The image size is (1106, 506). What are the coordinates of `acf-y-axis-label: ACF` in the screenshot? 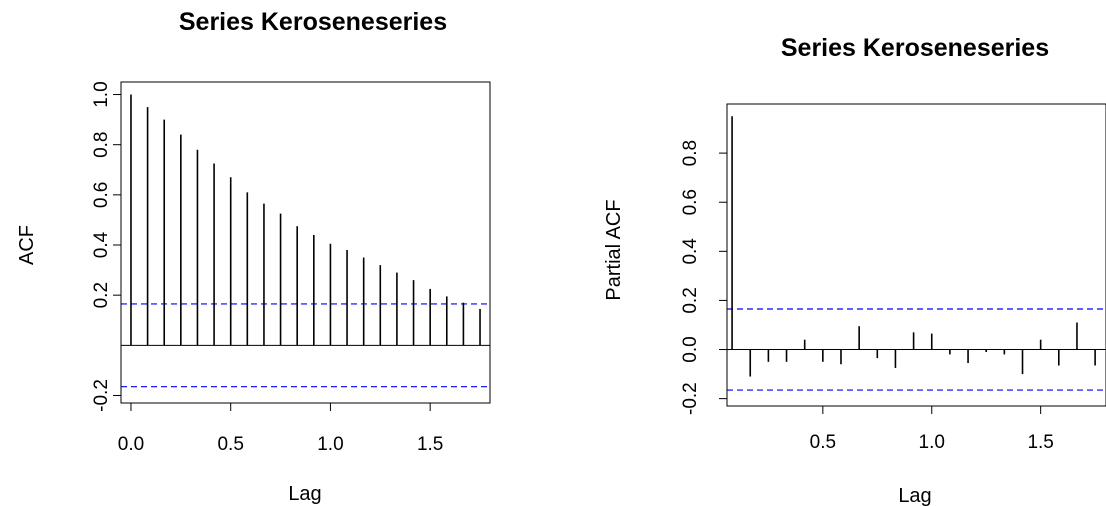 It's located at (27, 245).